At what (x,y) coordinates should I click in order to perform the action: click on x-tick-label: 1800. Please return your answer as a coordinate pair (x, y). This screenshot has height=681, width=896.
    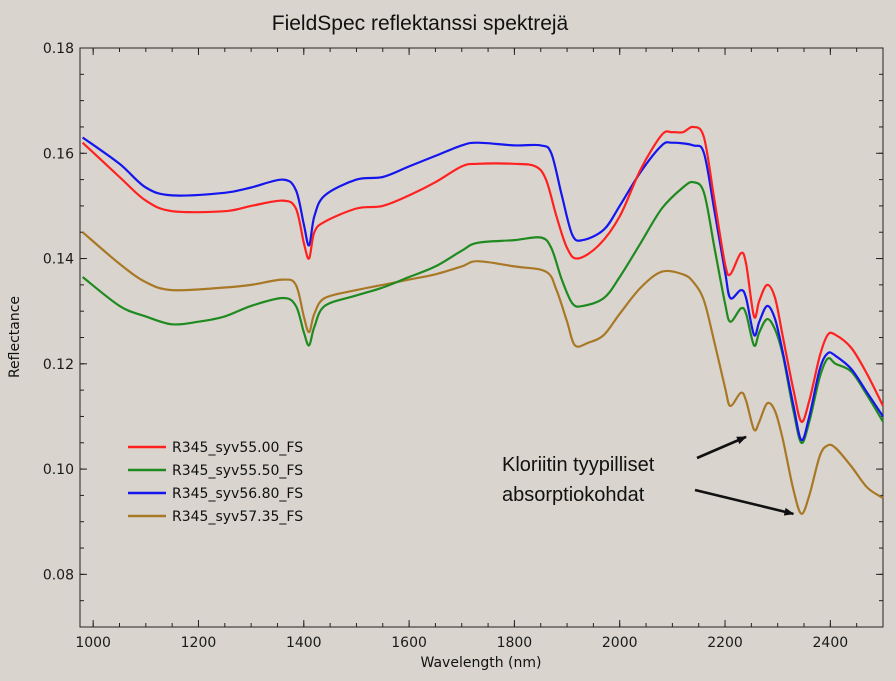
    Looking at the image, I should click on (515, 643).